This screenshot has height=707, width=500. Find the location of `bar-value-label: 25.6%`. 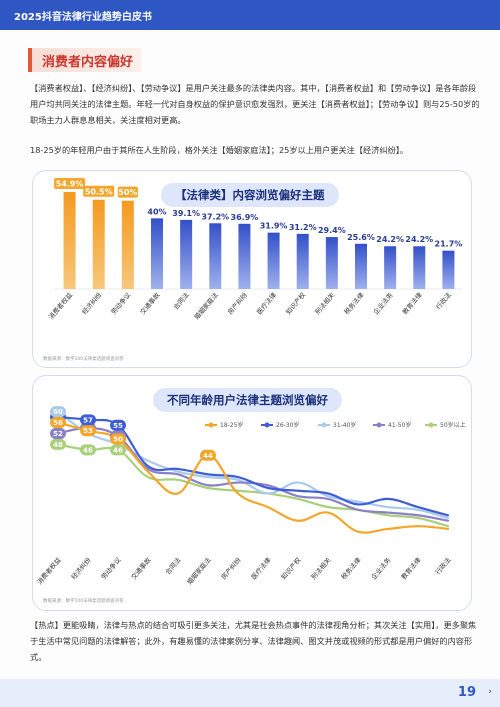

bar-value-label: 25.6% is located at coordinates (361, 237).